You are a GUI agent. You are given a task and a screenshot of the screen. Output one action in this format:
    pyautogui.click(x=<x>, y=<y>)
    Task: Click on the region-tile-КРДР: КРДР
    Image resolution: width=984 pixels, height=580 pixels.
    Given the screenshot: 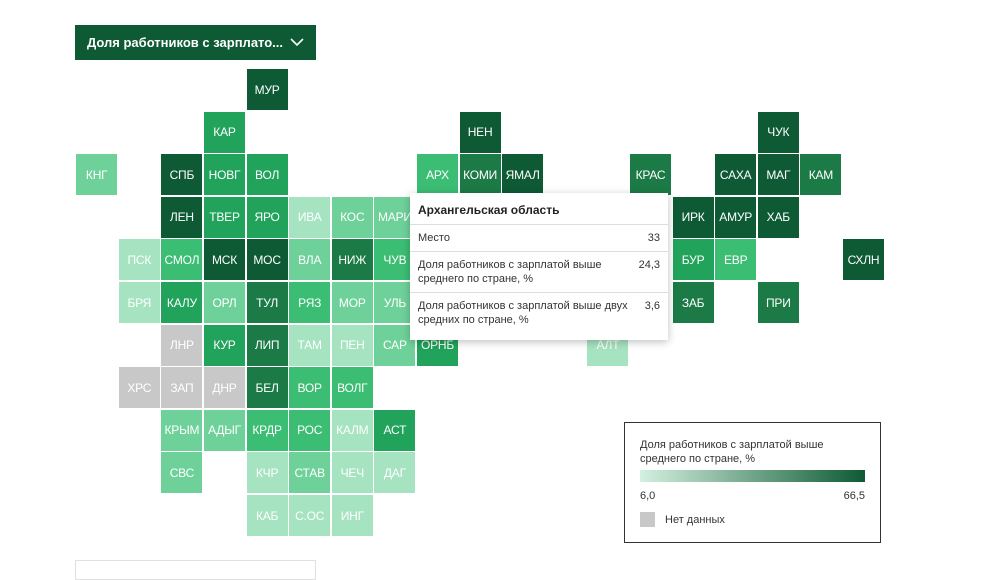 What is the action you would take?
    pyautogui.click(x=267, y=430)
    